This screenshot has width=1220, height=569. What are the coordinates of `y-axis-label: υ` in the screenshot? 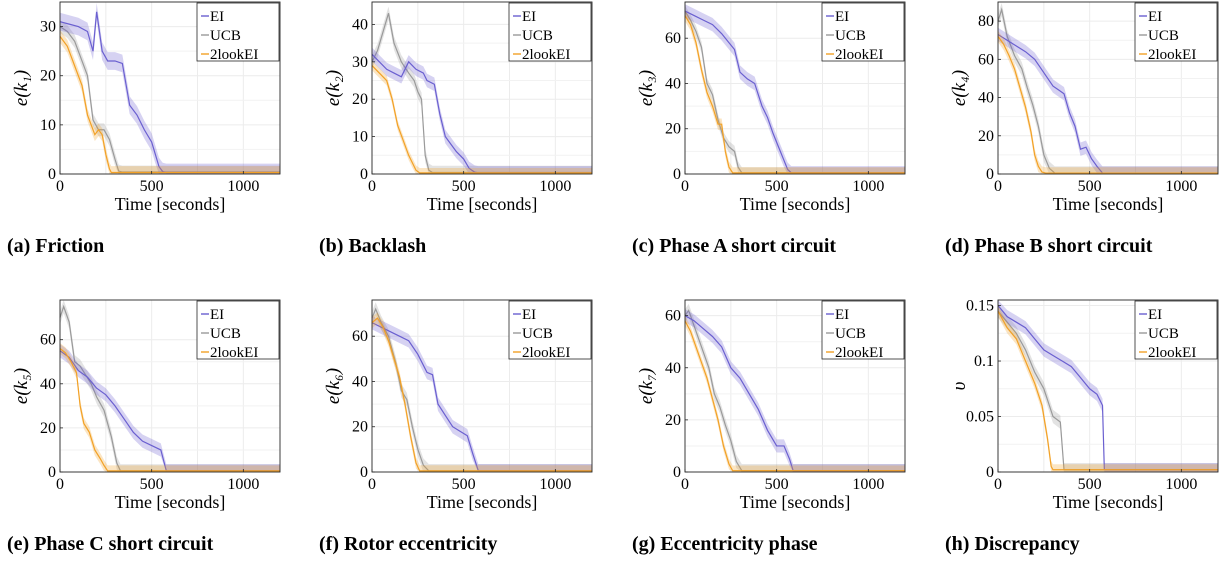 It's located at (959, 385).